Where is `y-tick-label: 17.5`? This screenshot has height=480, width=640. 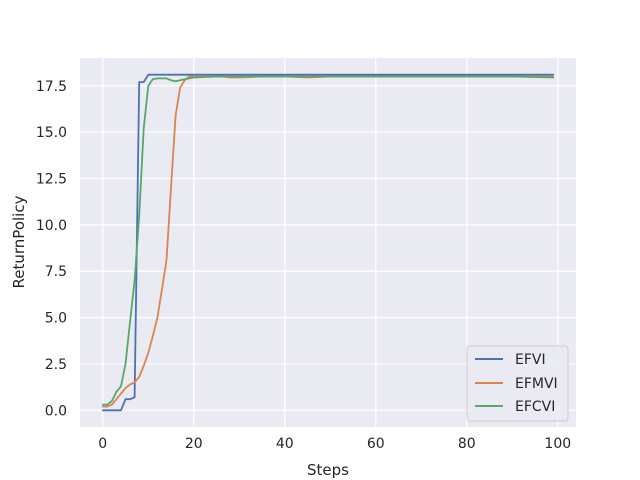 y-tick-label: 17.5 is located at coordinates (51, 87).